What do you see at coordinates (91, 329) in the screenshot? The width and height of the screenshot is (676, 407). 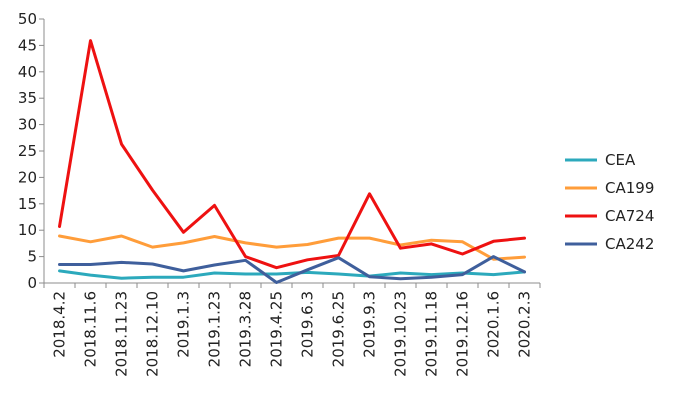 I see `x-tick-label: 2018.11.6` at bounding box center [91, 329].